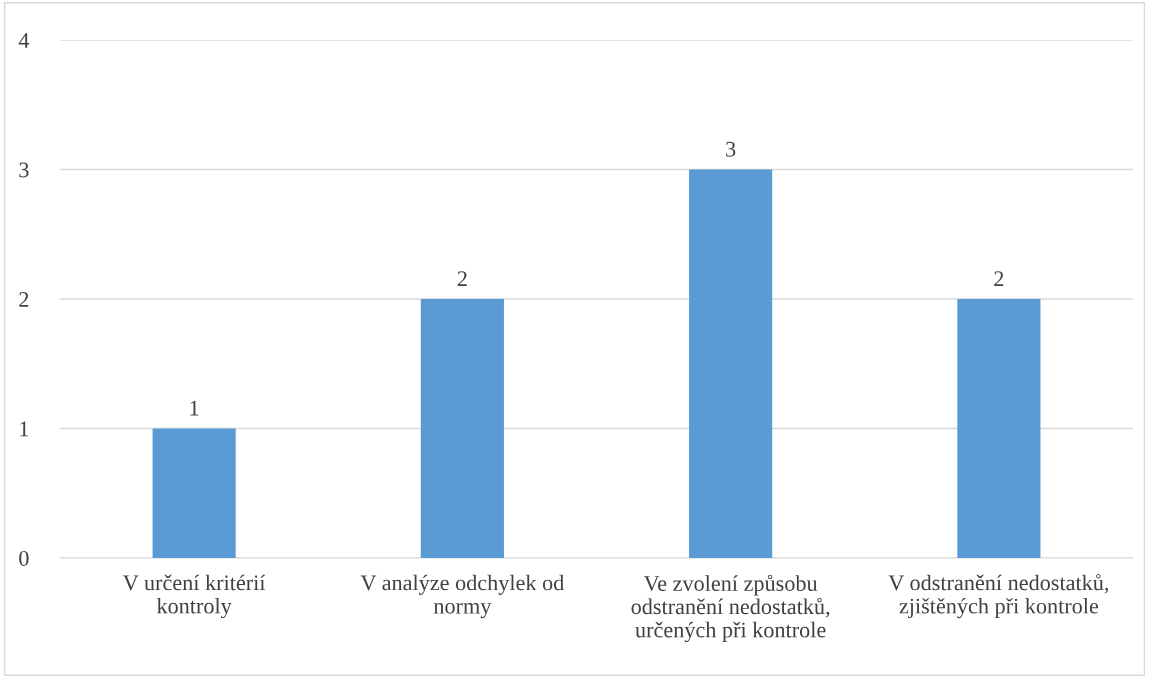 The image size is (1149, 678). Describe the element at coordinates (24, 558) in the screenshot. I see `y-tick-label: 0` at that location.